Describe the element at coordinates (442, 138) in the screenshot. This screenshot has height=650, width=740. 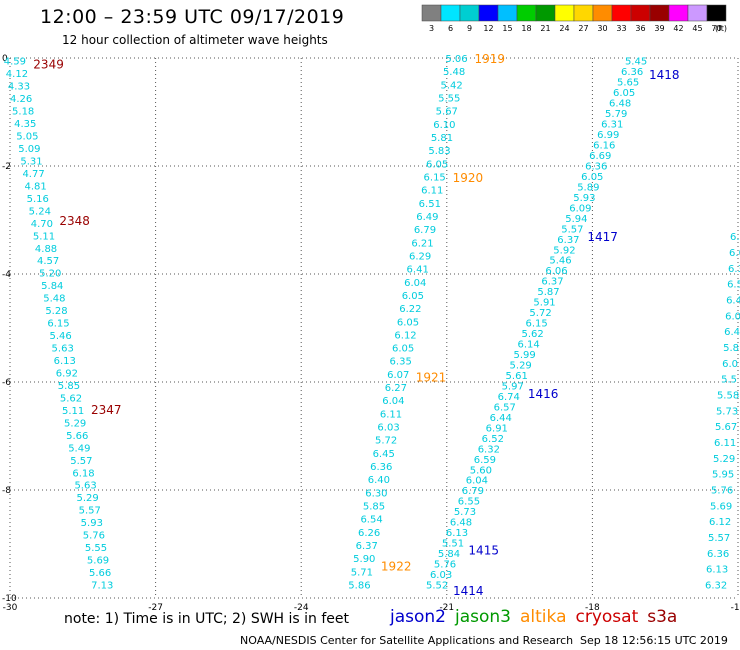
I see `wave-height-value: 5.81` at that location.